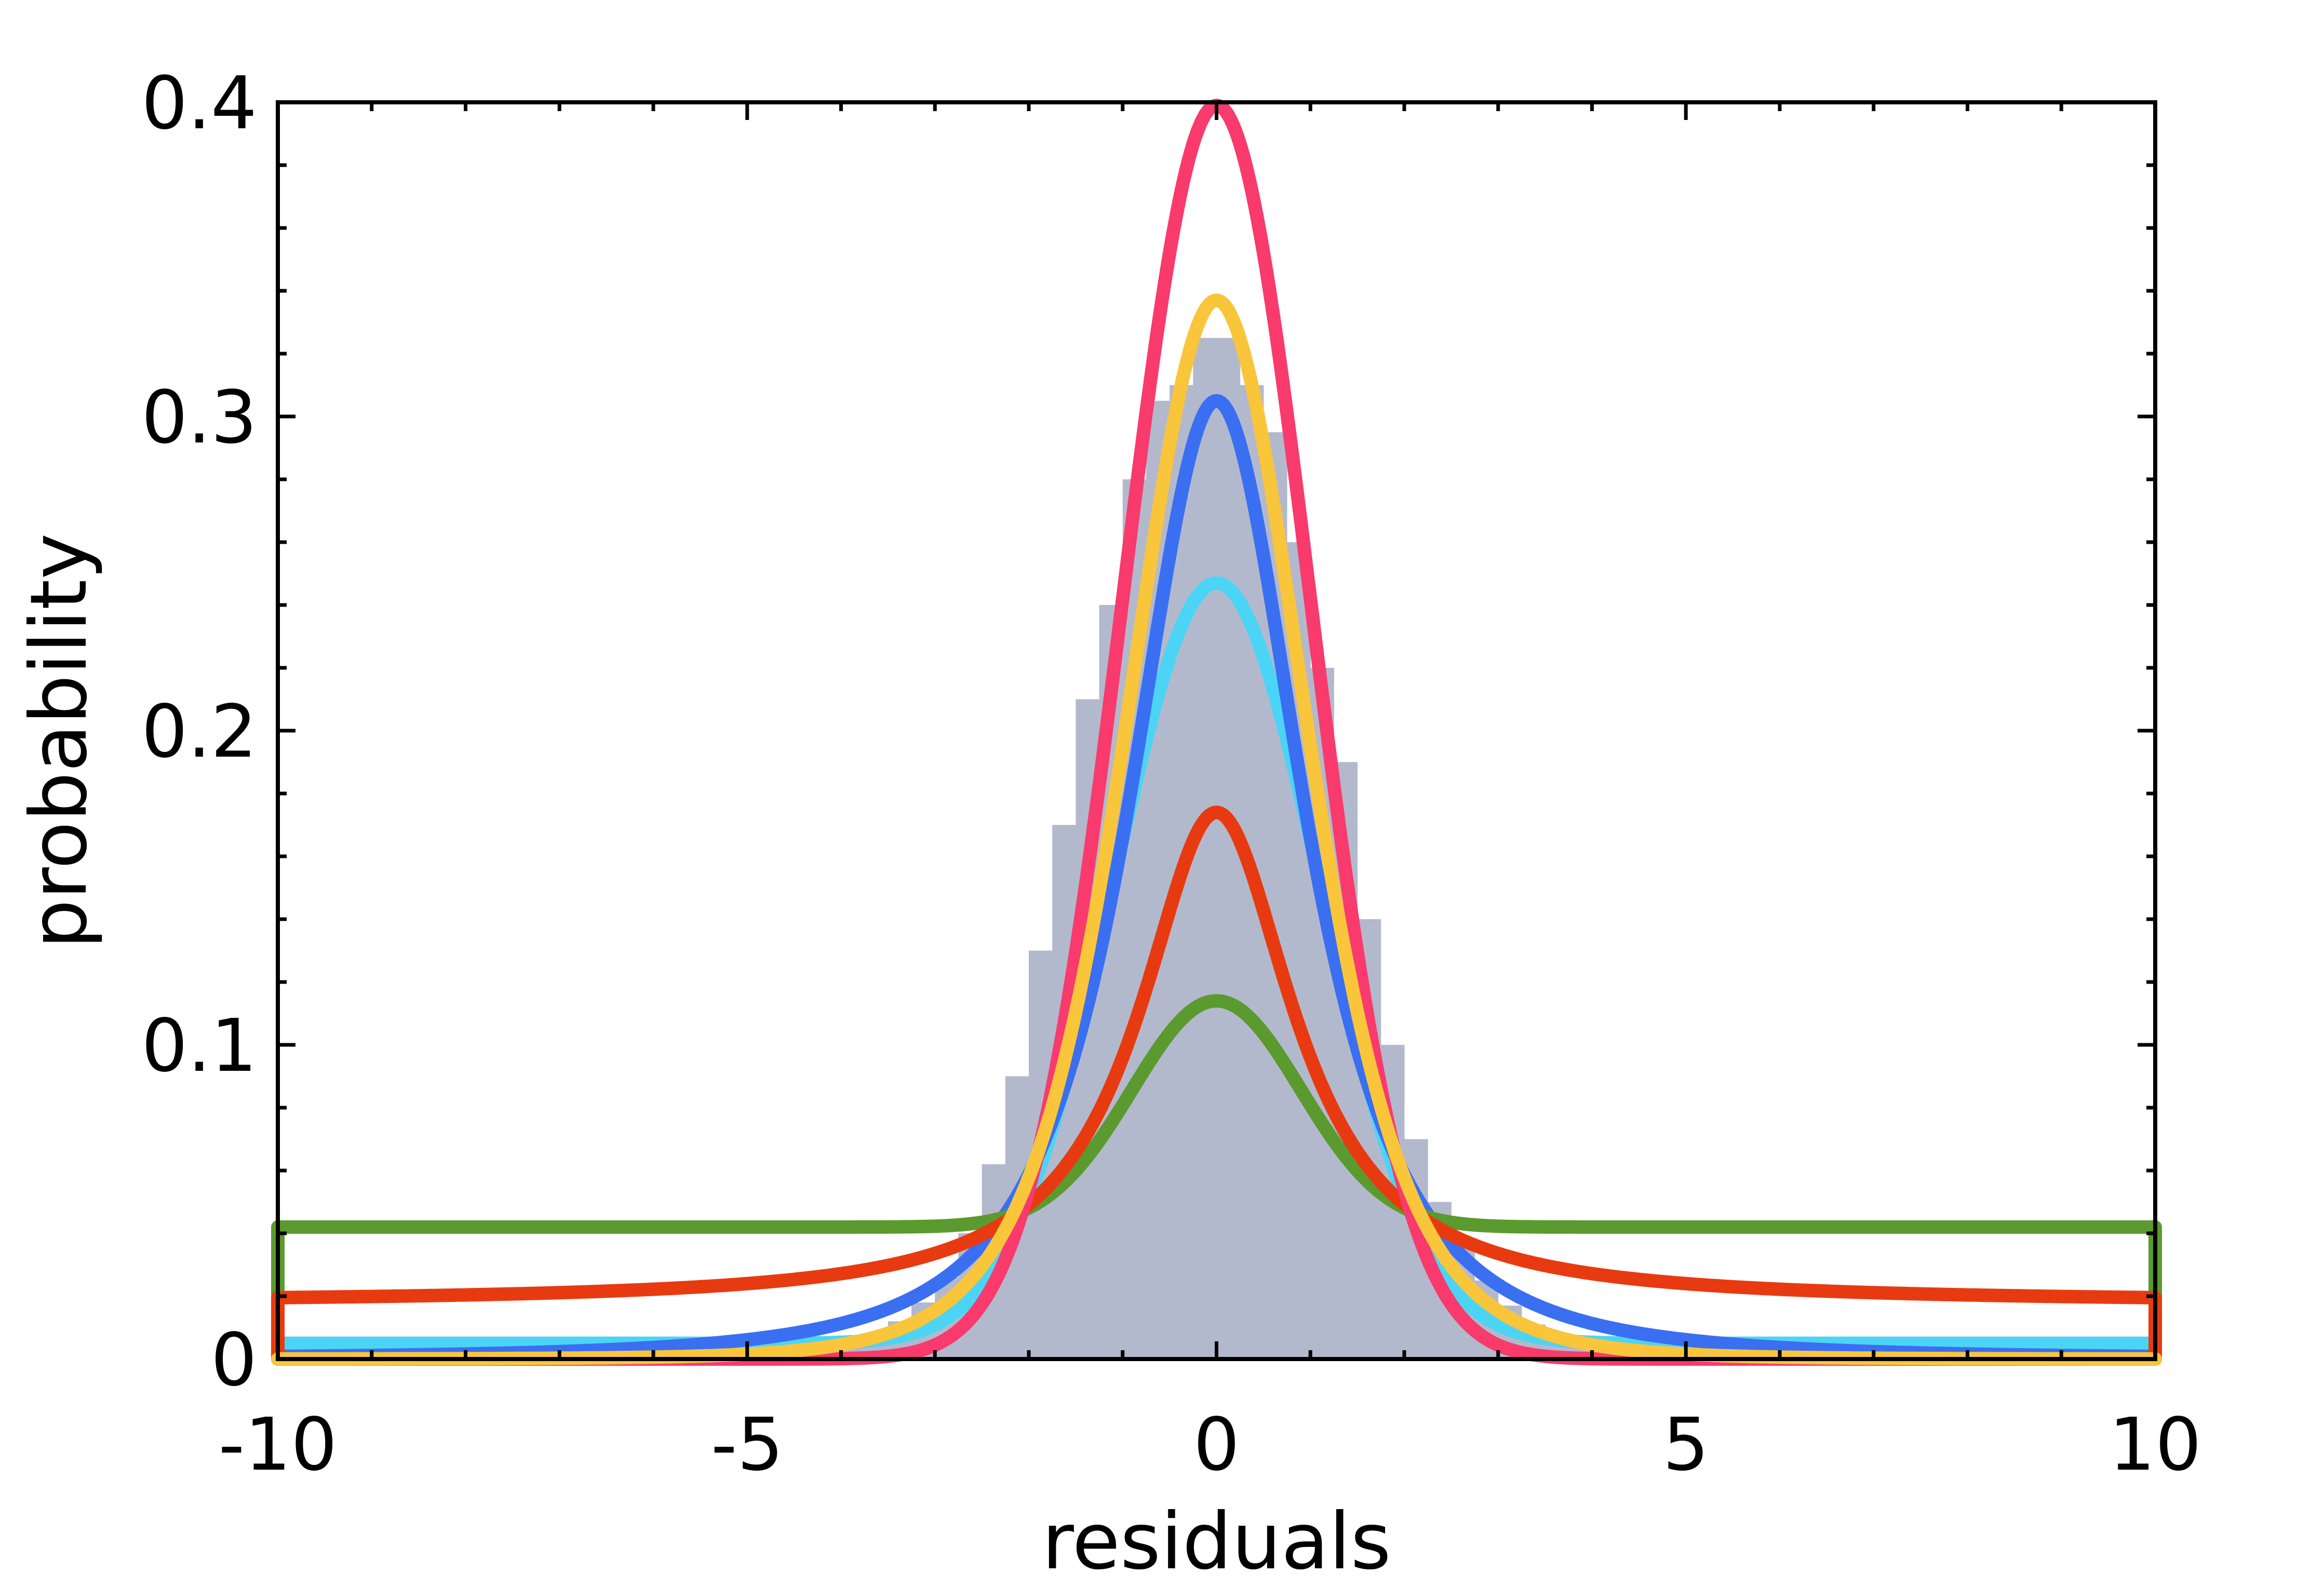 This screenshot has height=1587, width=2324. Describe the element at coordinates (59, 741) in the screenshot. I see `y-axis-label: probability` at that location.